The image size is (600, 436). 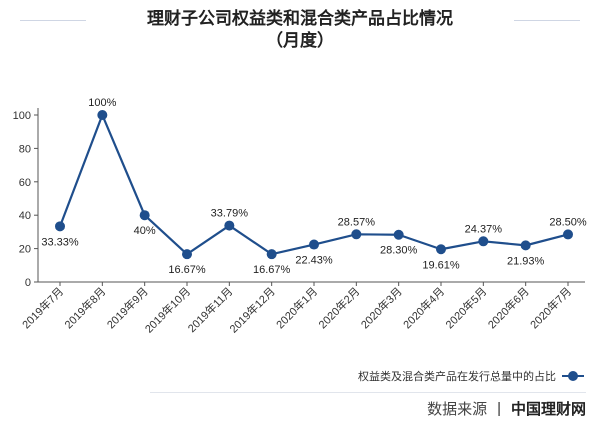 What do you see at coordinates (60, 242) in the screenshot?
I see `data-label: 33.33%` at bounding box center [60, 242].